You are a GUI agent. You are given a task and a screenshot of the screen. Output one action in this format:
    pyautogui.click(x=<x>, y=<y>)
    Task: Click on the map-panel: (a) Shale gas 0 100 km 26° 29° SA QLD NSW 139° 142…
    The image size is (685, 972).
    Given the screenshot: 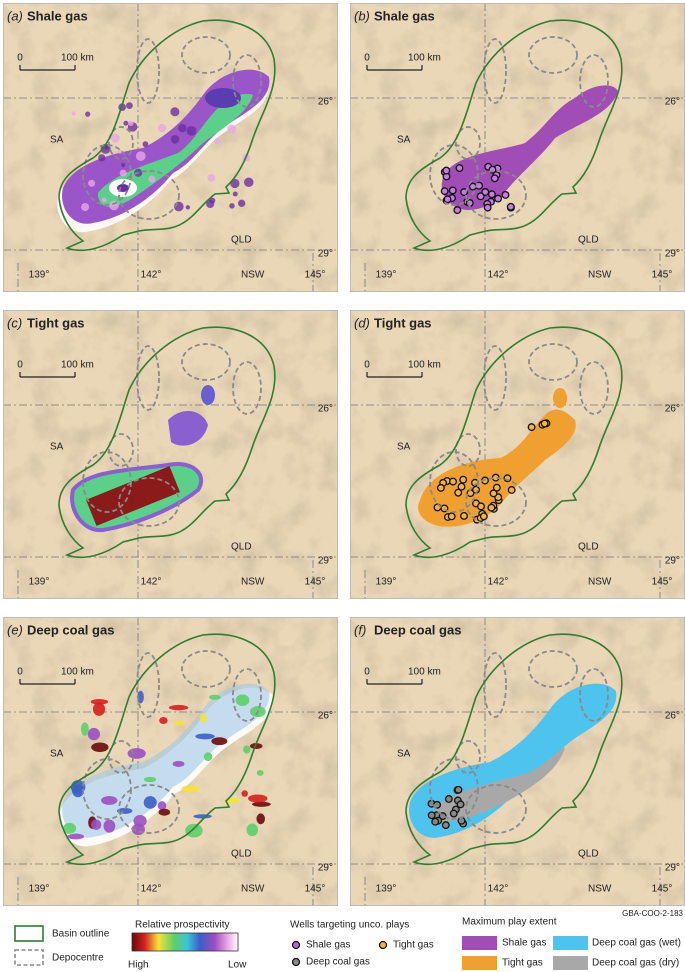 What is the action you would take?
    pyautogui.click(x=170, y=147)
    